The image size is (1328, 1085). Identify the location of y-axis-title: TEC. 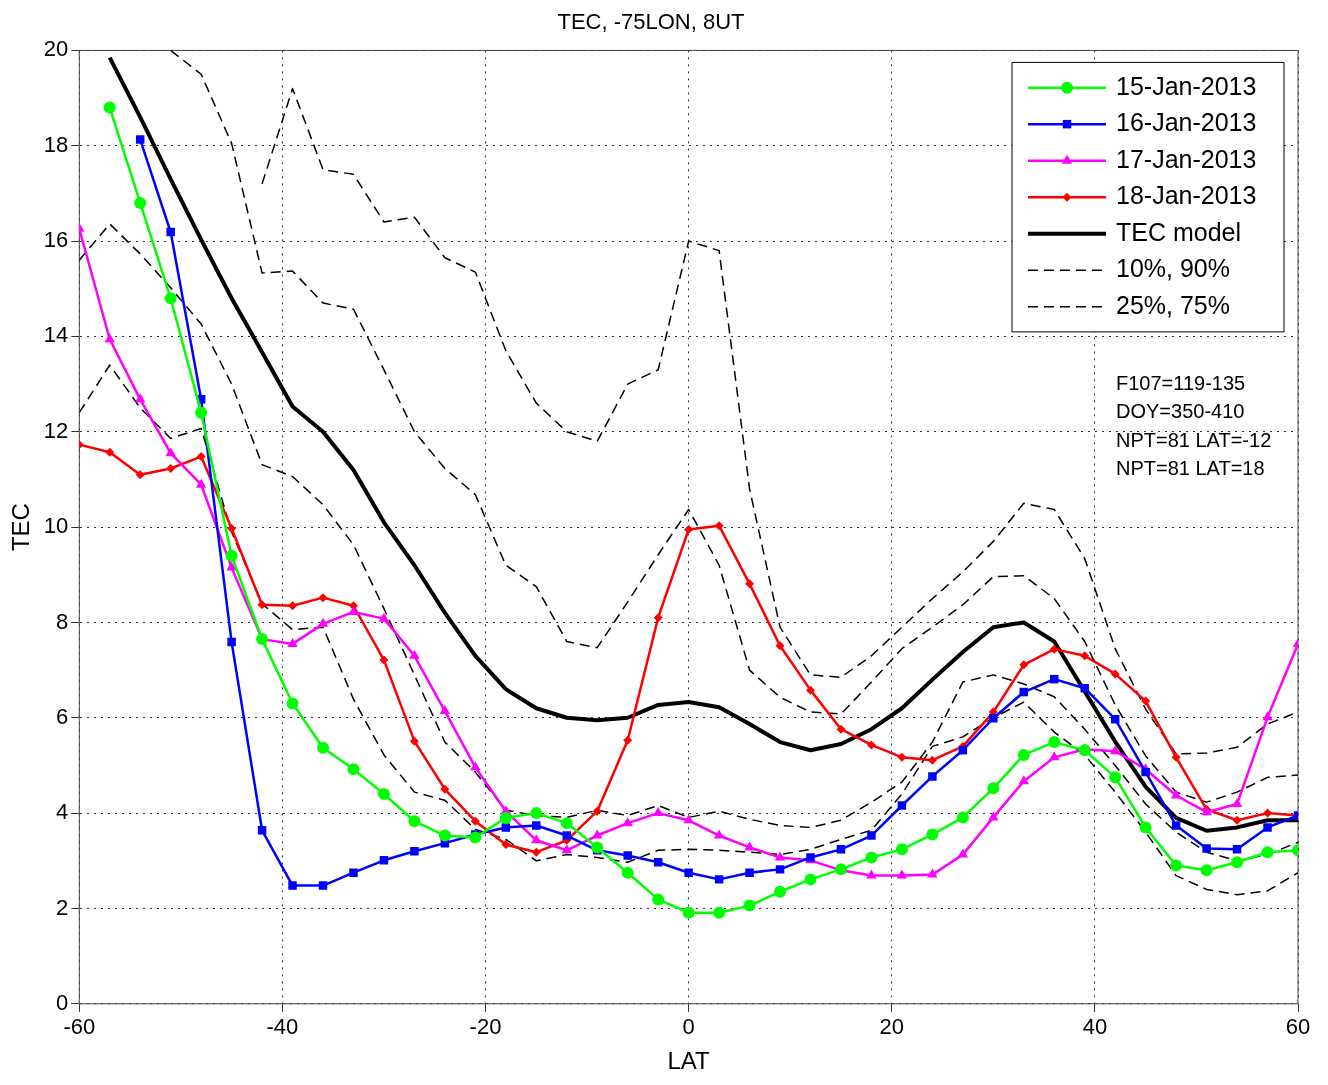
(21, 527).